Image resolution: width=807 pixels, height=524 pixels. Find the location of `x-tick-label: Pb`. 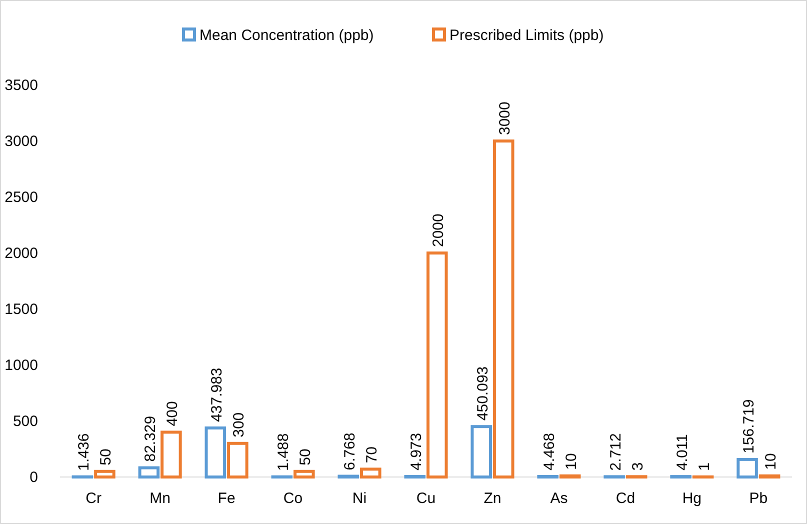

x-tick-label: Pb is located at coordinates (758, 498).